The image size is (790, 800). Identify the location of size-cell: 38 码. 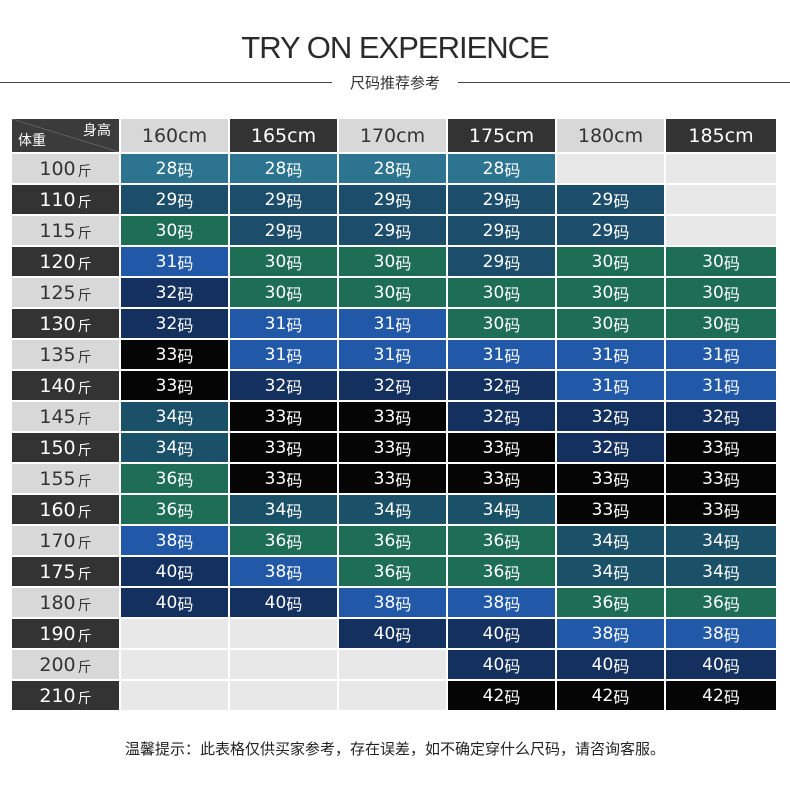
(721, 633).